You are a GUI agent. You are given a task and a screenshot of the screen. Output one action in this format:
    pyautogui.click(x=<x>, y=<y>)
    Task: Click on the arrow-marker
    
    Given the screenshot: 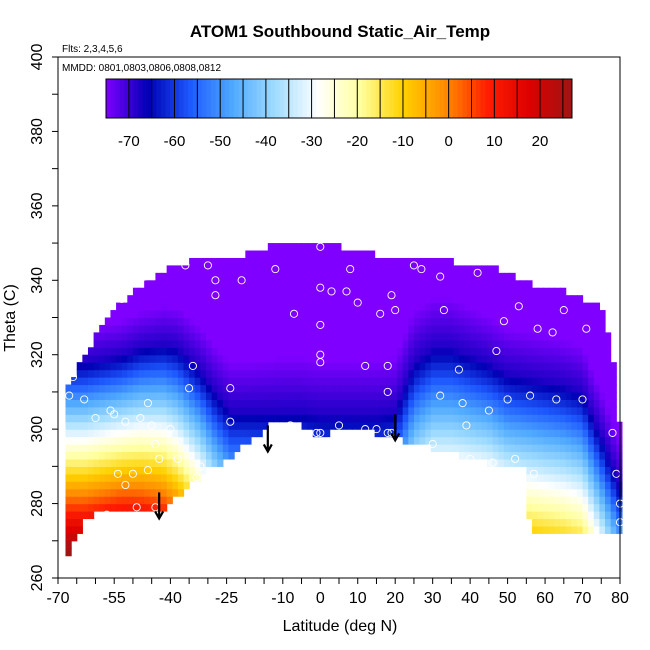 What is the action you would take?
    pyautogui.click(x=159, y=506)
    